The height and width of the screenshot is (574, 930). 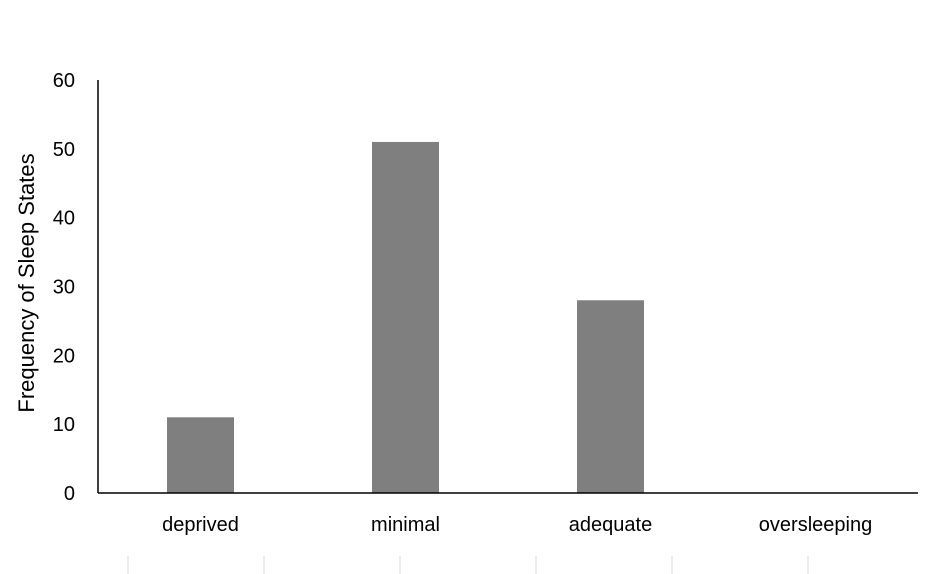 What do you see at coordinates (468, 565) in the screenshot?
I see `bottom-dividers` at bounding box center [468, 565].